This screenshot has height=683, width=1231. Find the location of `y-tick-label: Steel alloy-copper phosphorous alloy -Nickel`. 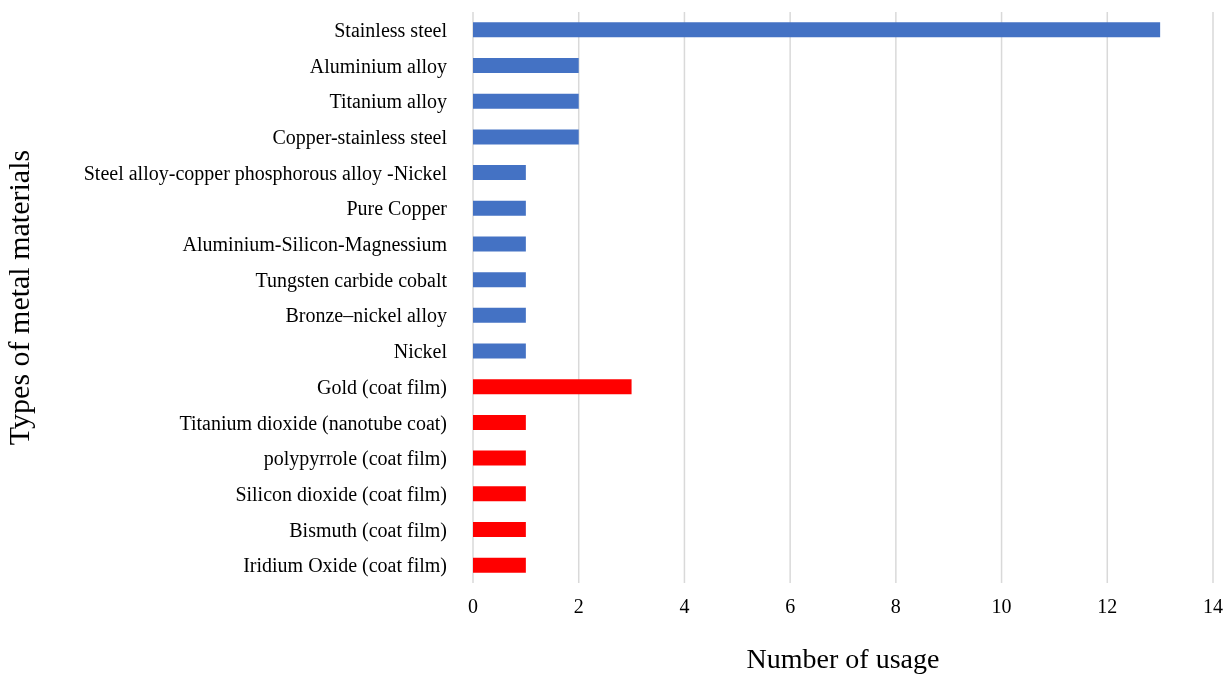

y-tick-label: Steel alloy-copper phosphorous alloy -Nickel is located at coordinates (265, 173).